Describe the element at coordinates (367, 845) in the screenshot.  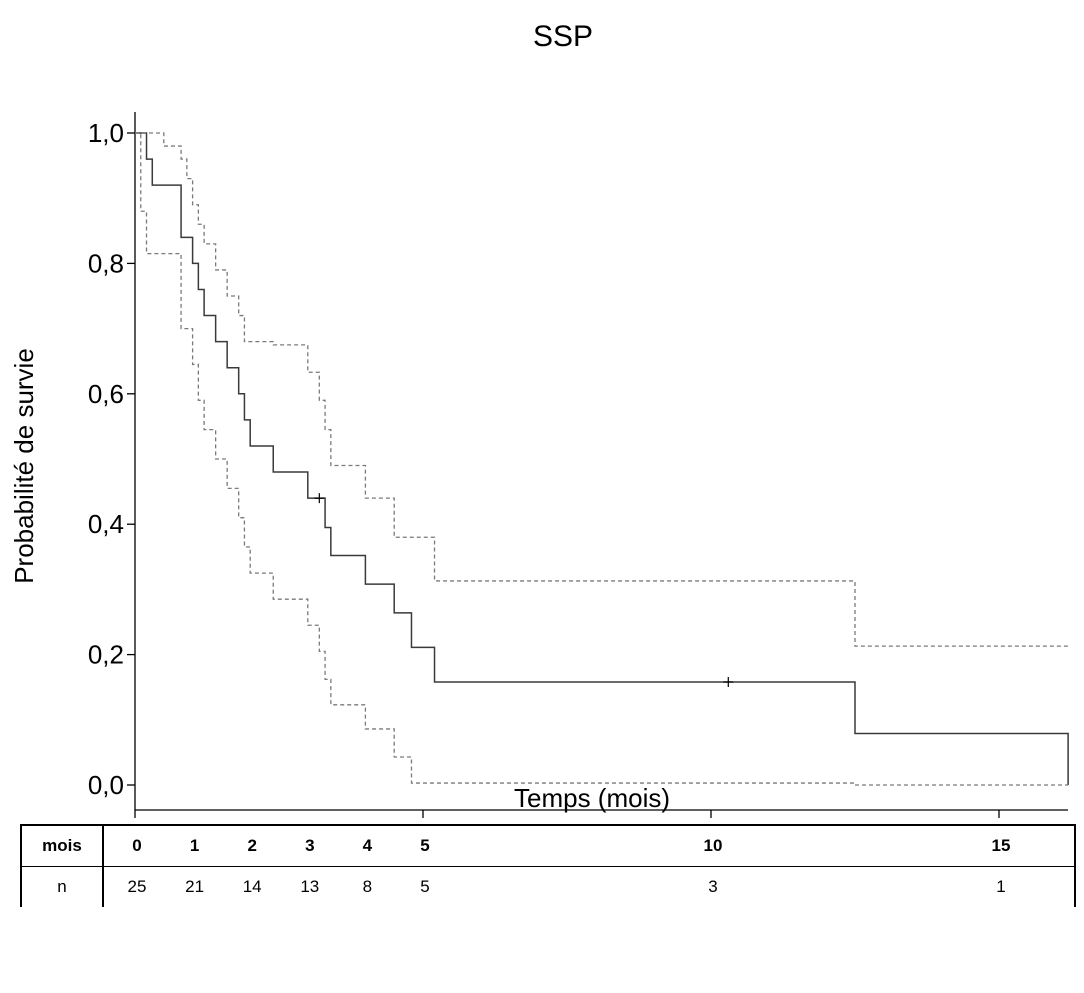
I see `table-header-value: 4` at that location.